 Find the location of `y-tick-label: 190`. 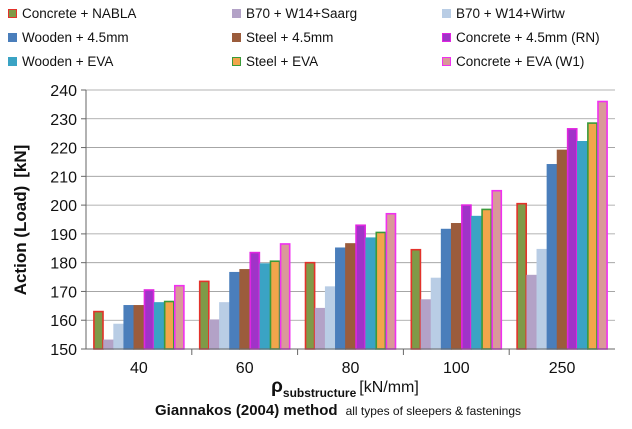

y-tick-label: 190 is located at coordinates (63, 235).